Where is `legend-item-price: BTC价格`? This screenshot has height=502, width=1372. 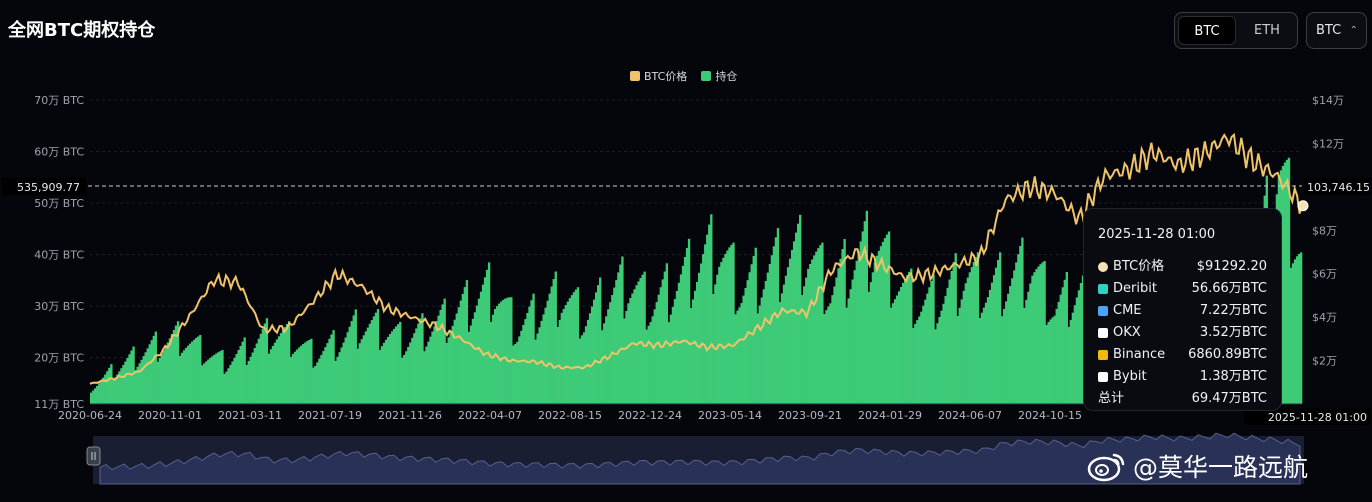 legend-item-price: BTC价格 is located at coordinates (658, 76).